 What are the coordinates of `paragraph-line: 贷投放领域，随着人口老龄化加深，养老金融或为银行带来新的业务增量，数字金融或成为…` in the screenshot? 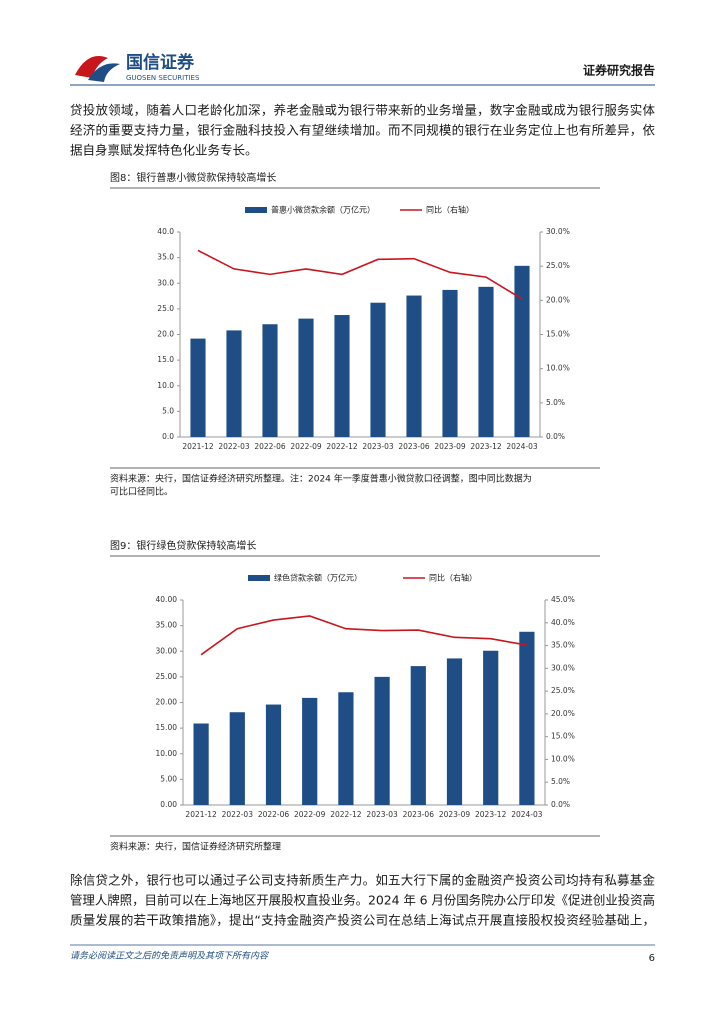 It's located at (362, 110).